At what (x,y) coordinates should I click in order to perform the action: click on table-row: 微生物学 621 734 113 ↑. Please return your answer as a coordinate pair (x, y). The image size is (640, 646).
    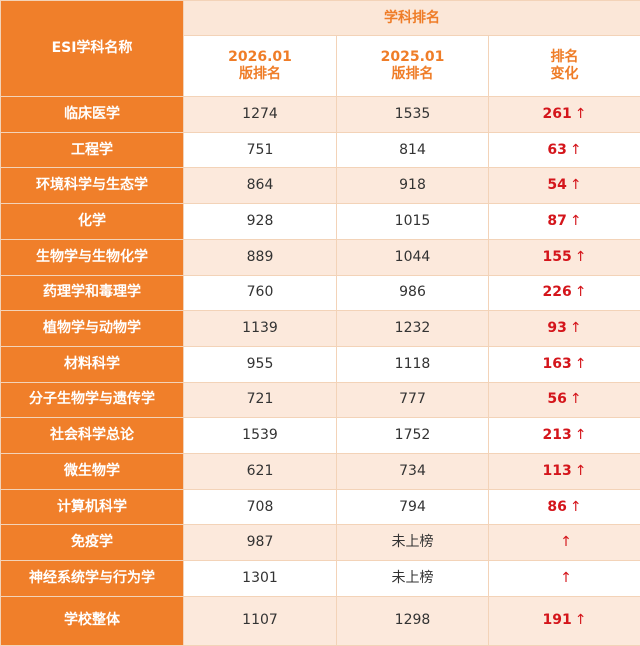
    Looking at the image, I should click on (320, 471).